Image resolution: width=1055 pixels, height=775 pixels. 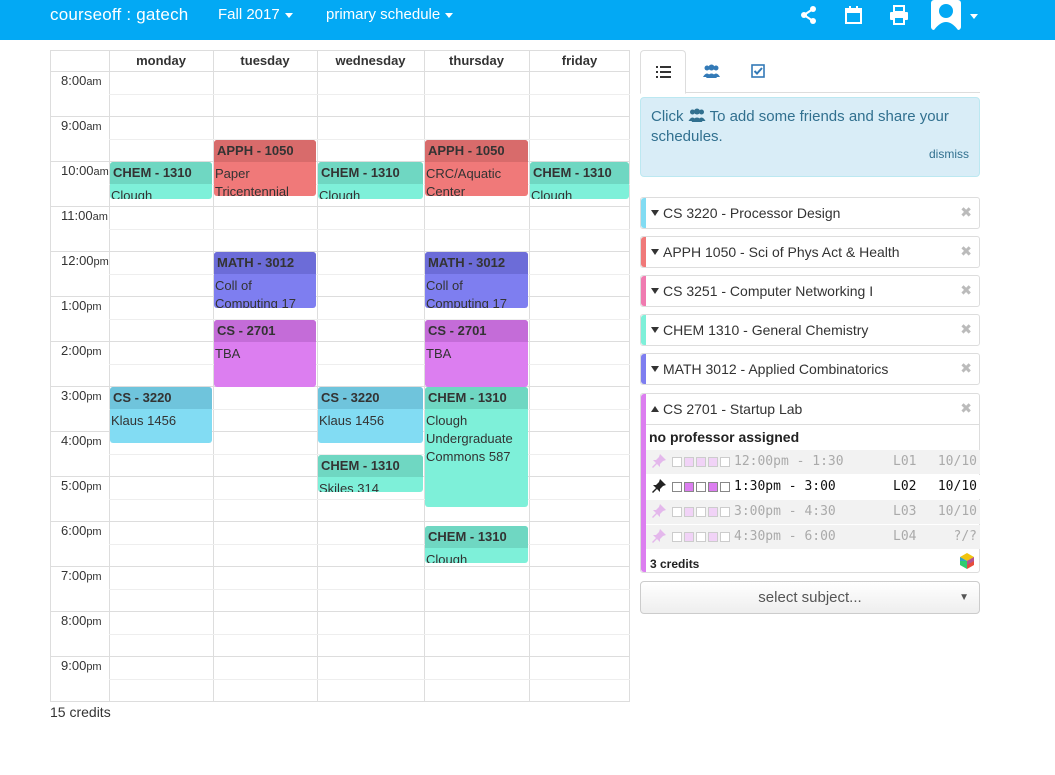 I want to click on section-row: 1:30pm - 3:00 L02 10/10, so click(x=813, y=487).